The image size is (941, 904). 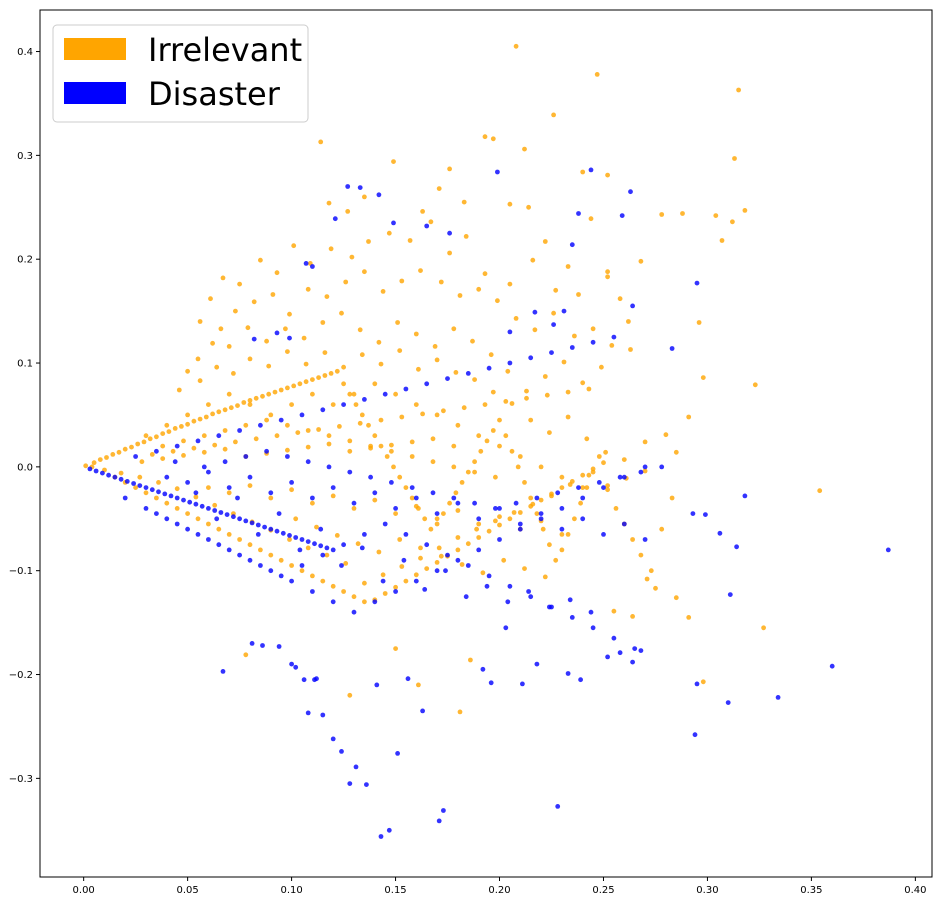 I want to click on x-tick-label: 0.15, so click(x=395, y=890).